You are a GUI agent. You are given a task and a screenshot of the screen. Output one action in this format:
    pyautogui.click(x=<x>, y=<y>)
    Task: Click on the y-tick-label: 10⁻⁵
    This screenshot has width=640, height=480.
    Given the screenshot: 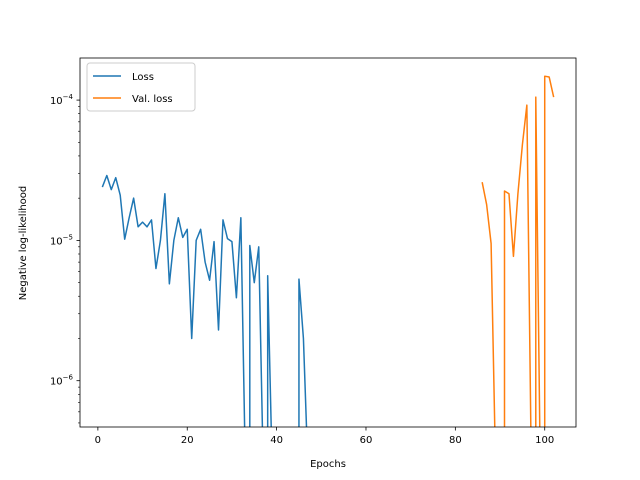 What is the action you would take?
    pyautogui.click(x=61, y=240)
    